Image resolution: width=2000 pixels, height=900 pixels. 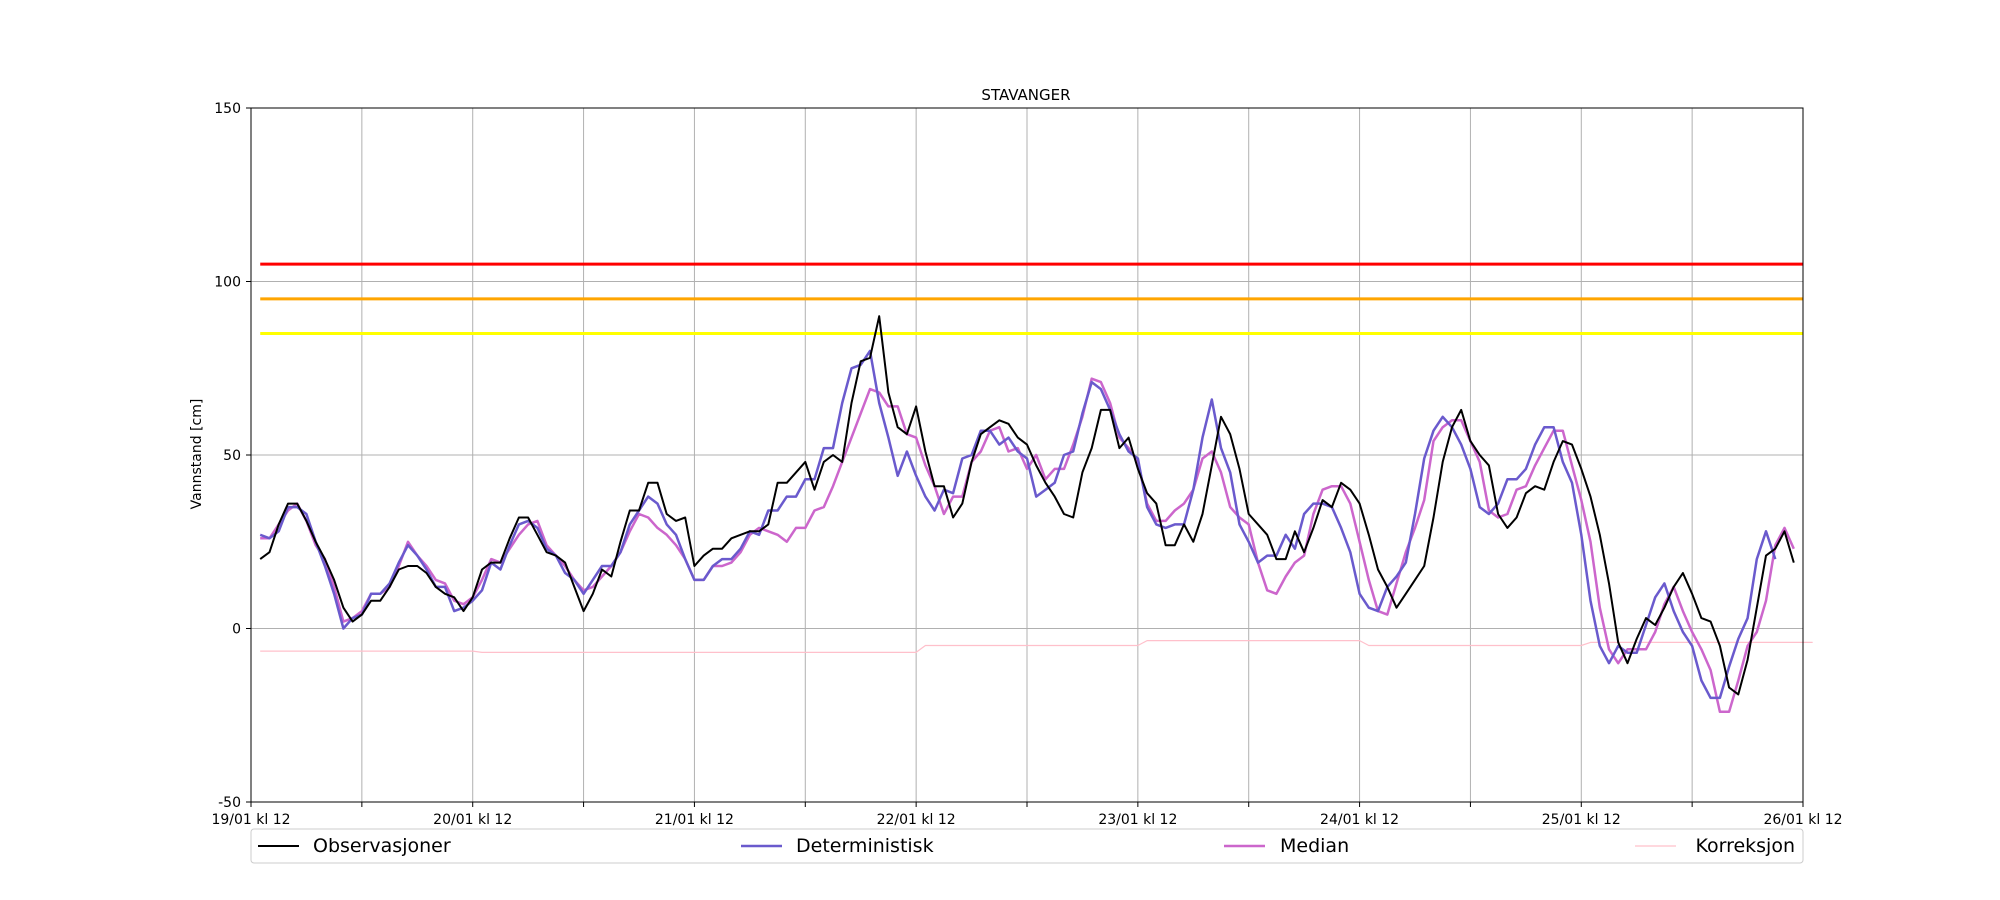 I want to click on x-tick-label: 20/01 kl 12, so click(x=472, y=820).